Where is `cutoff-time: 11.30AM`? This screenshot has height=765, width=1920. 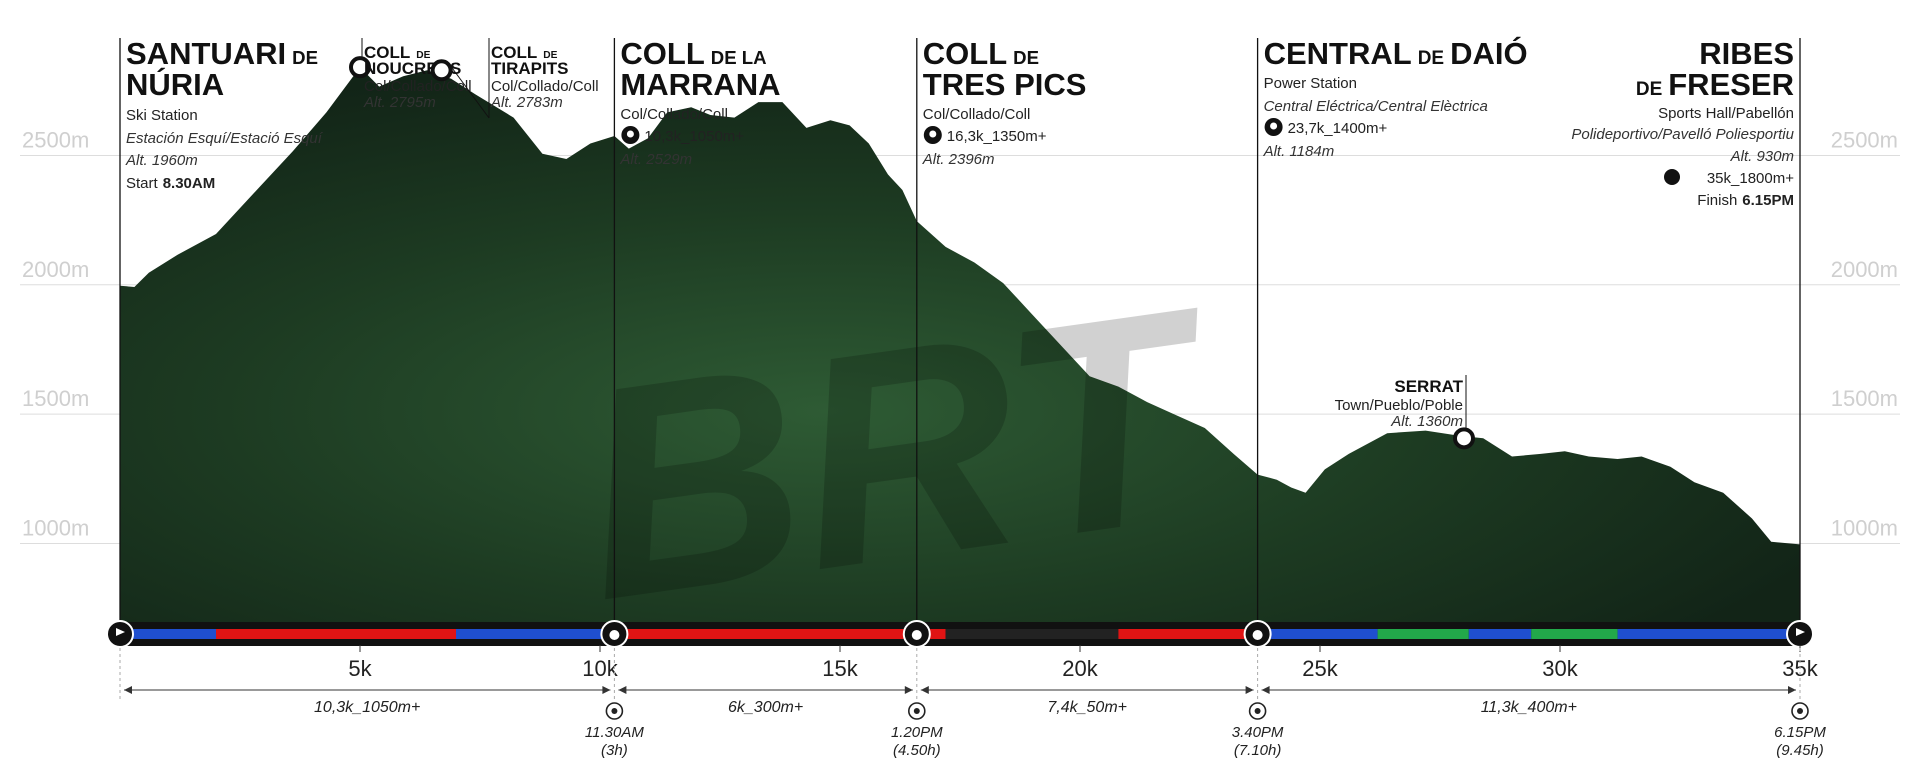 cutoff-time: 11.30AM is located at coordinates (614, 732).